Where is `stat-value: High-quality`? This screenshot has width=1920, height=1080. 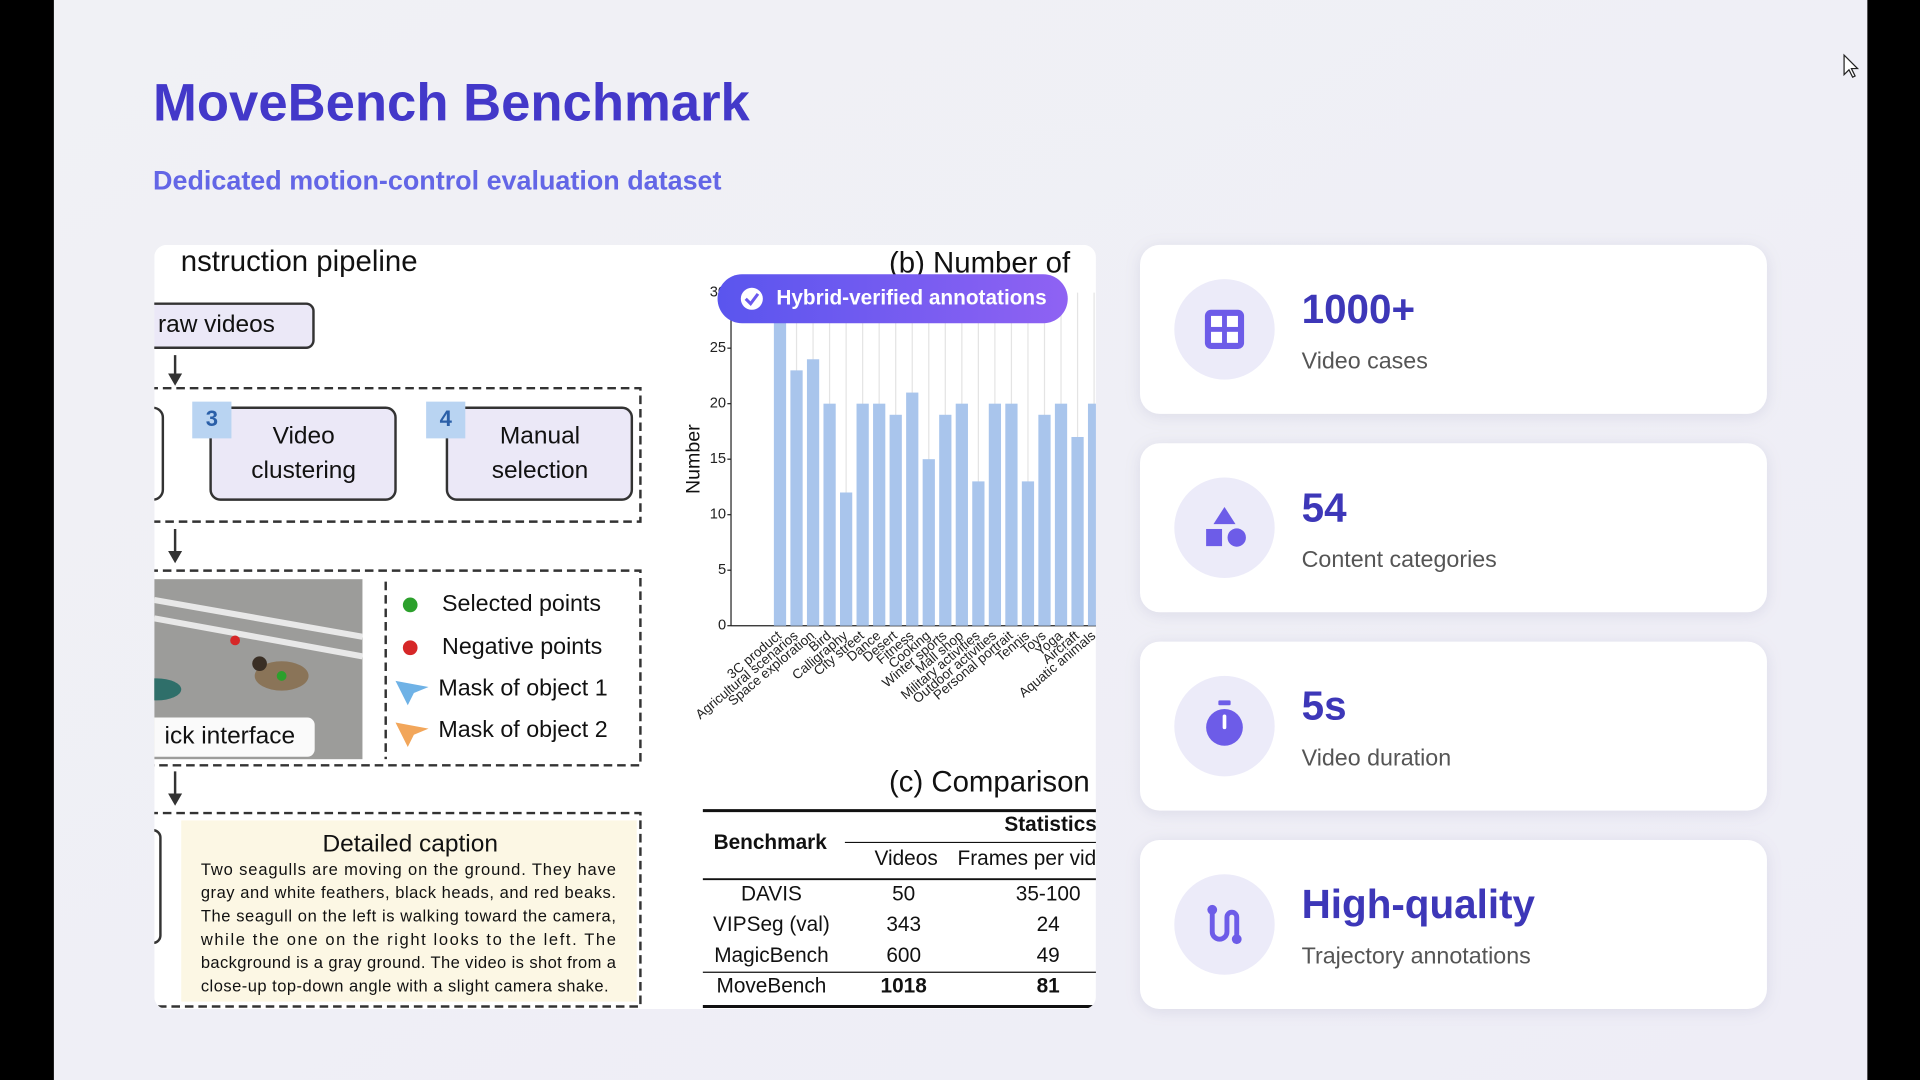 stat-value: High-quality is located at coordinates (1419, 904).